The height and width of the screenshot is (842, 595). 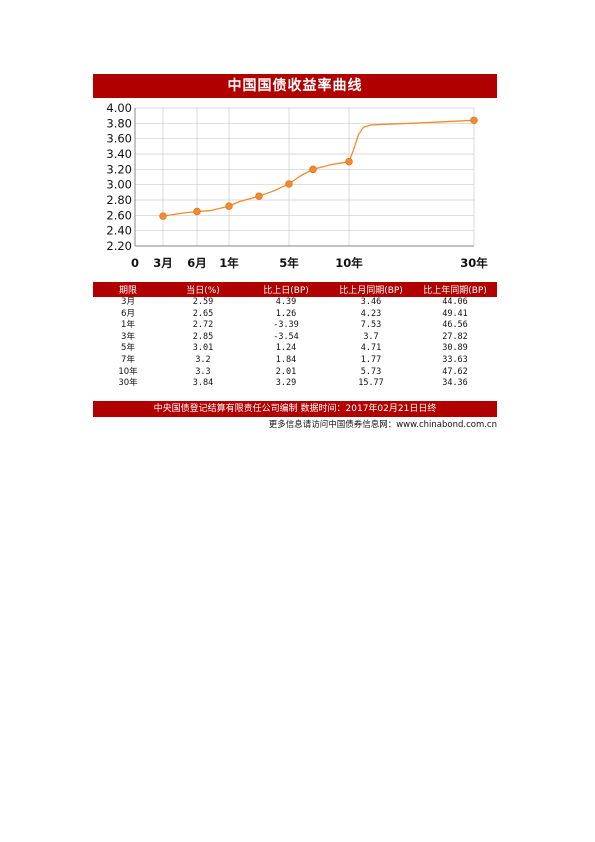 I want to click on table-cell: 1年, so click(x=128, y=325).